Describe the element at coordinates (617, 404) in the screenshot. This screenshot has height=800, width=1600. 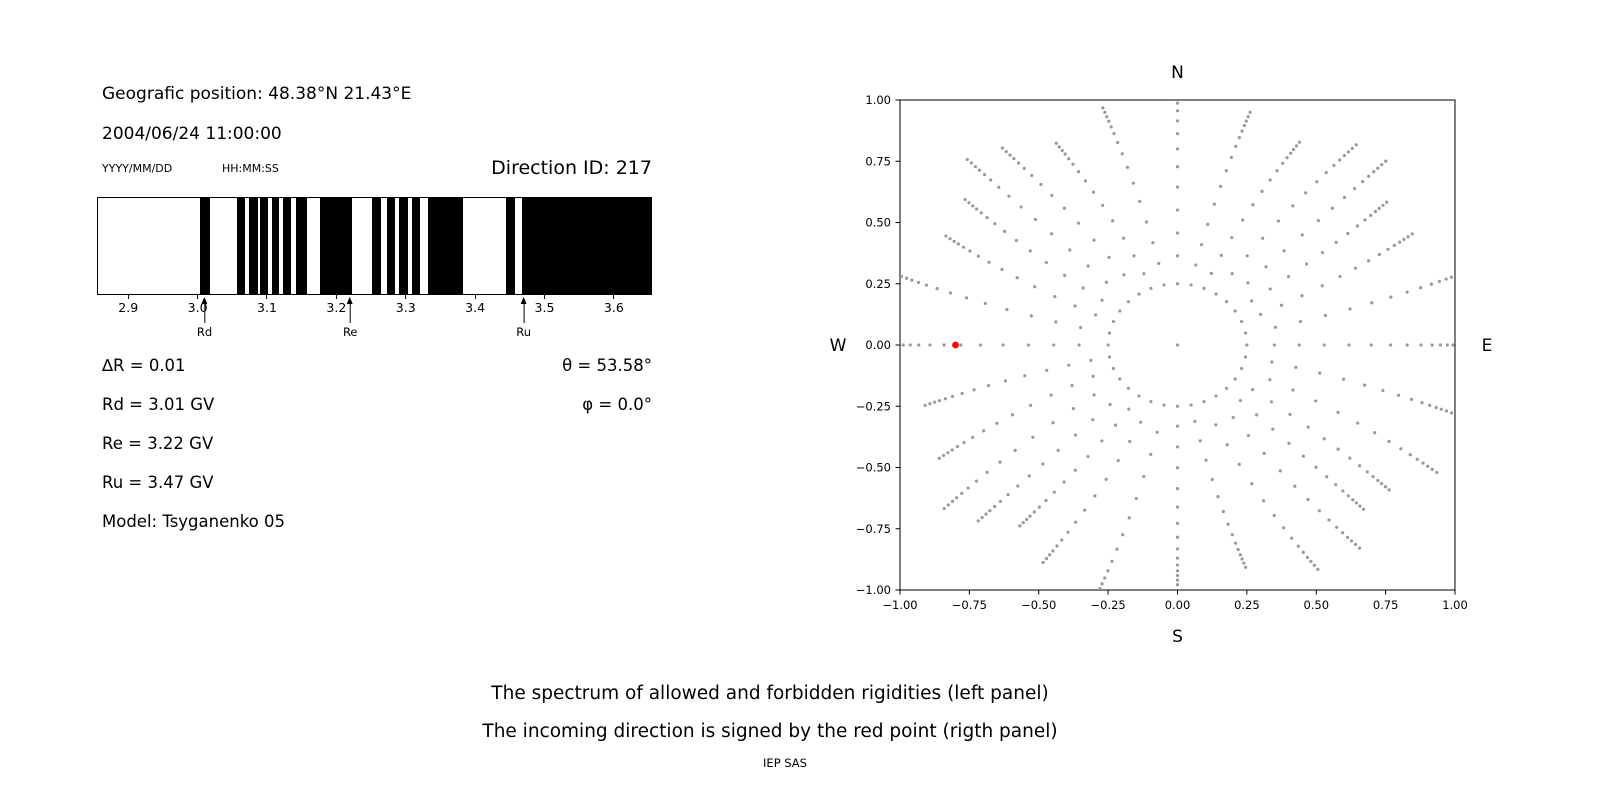
I see `phi-value: φ = 0.0°` at that location.